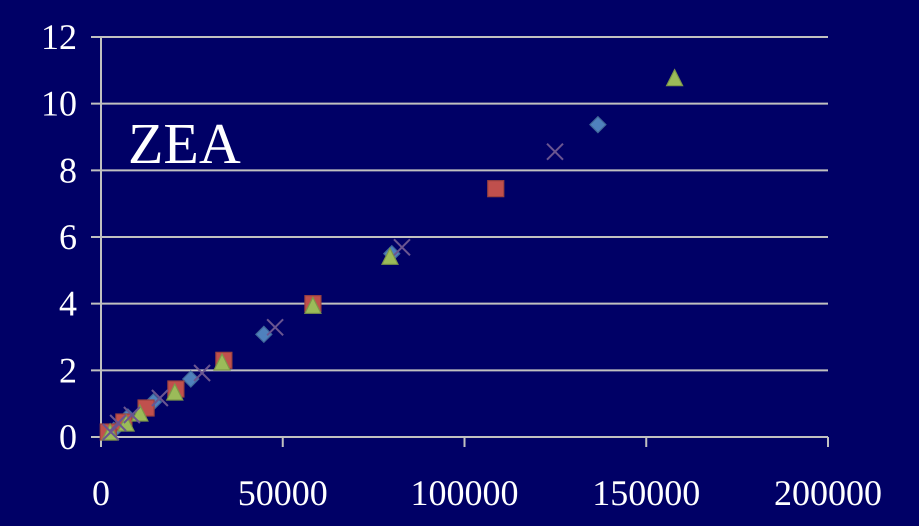 Image resolution: width=919 pixels, height=526 pixels. What do you see at coordinates (59, 104) in the screenshot?
I see `y-tick-label: 10` at bounding box center [59, 104].